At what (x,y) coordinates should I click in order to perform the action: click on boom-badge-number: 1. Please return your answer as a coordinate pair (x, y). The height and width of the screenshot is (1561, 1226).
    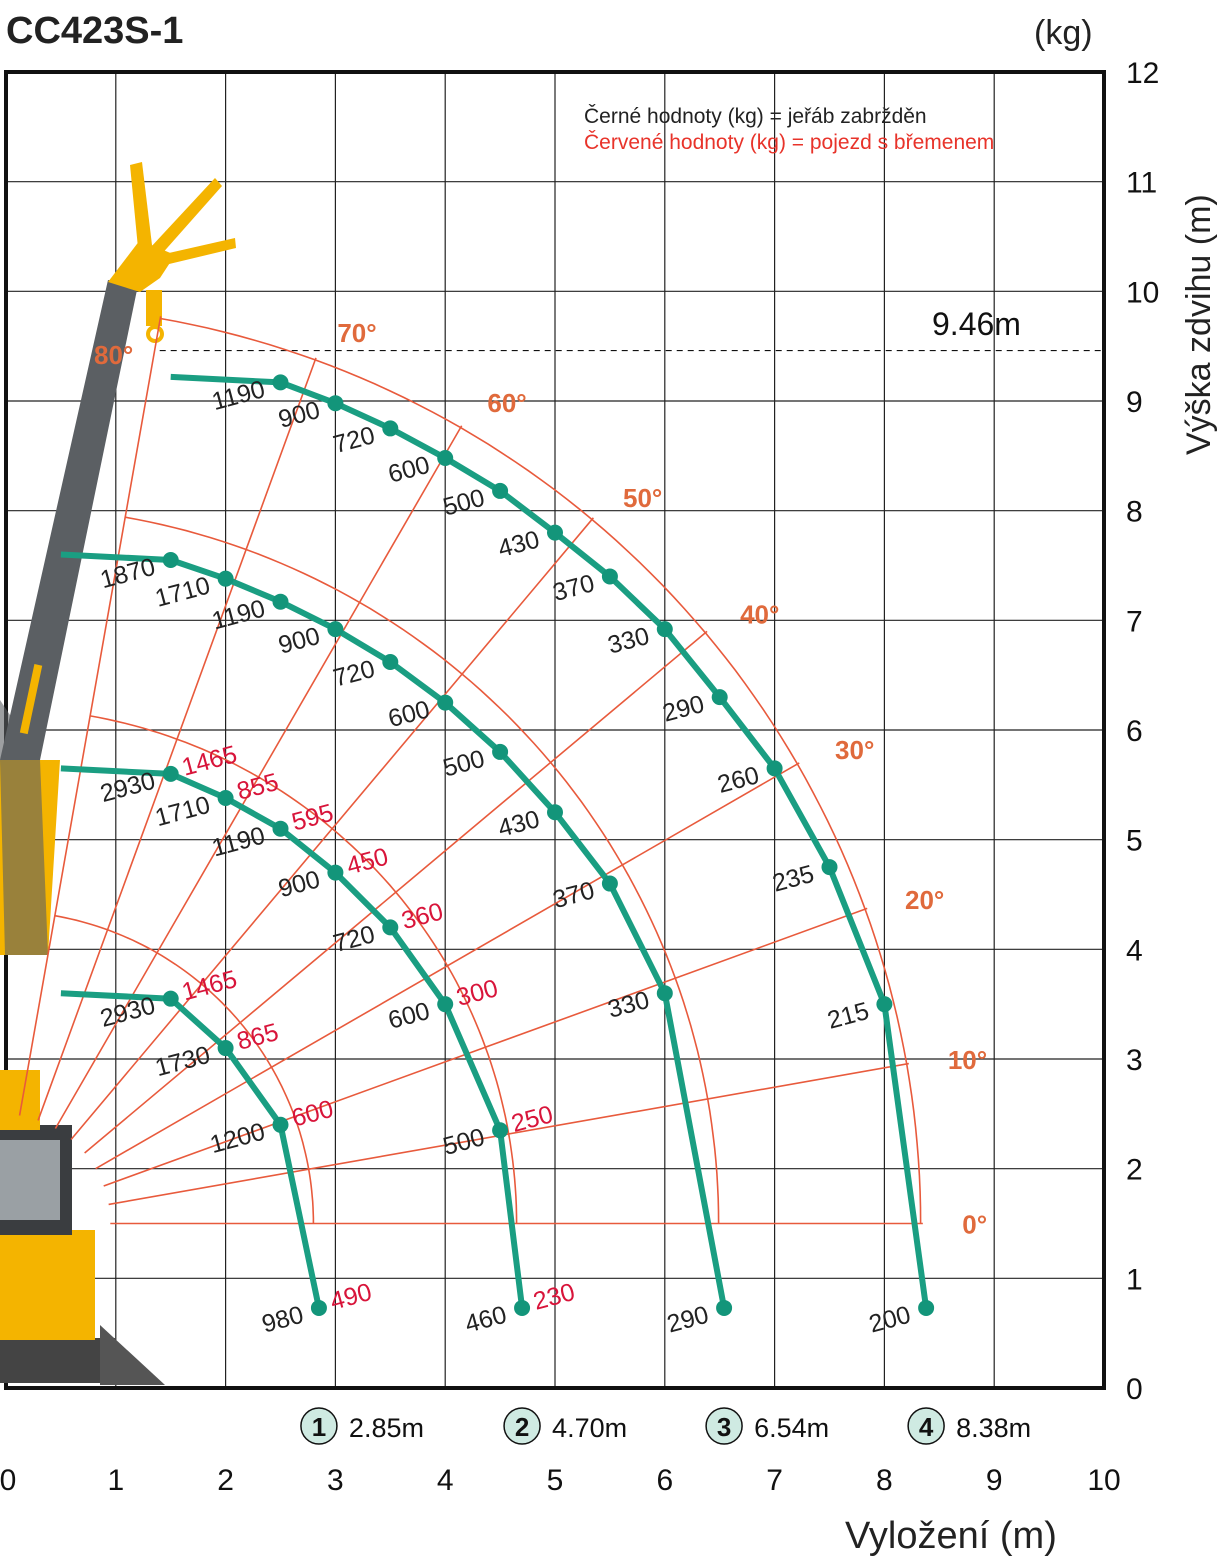
    Looking at the image, I should click on (319, 1427).